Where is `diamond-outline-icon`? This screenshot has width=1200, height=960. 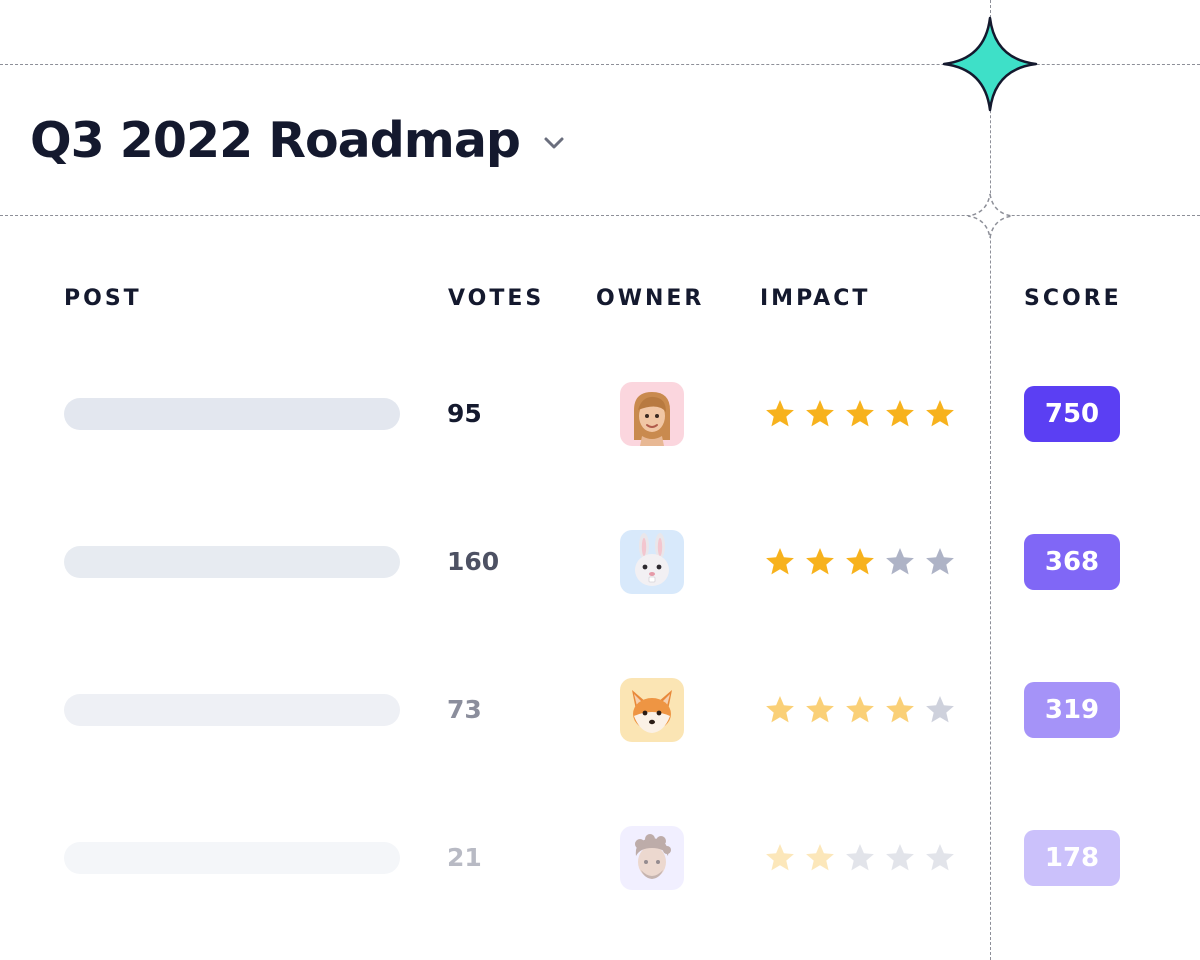
diamond-outline-icon is located at coordinates (990, 216).